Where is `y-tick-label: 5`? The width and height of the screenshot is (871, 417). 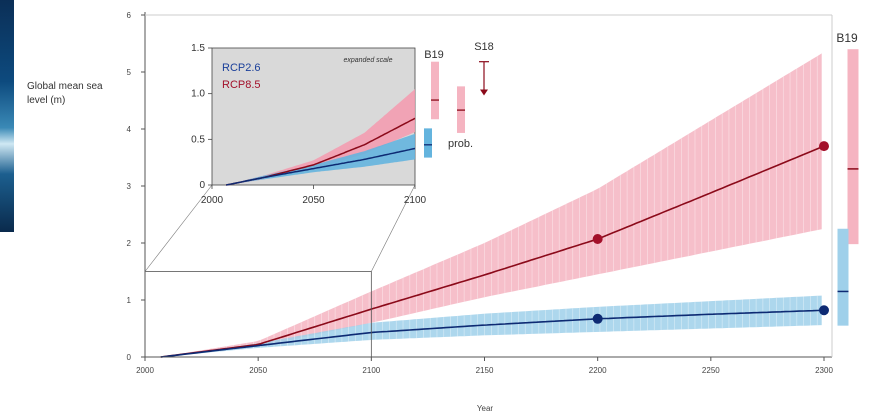
y-tick-label: 5 is located at coordinates (129, 72).